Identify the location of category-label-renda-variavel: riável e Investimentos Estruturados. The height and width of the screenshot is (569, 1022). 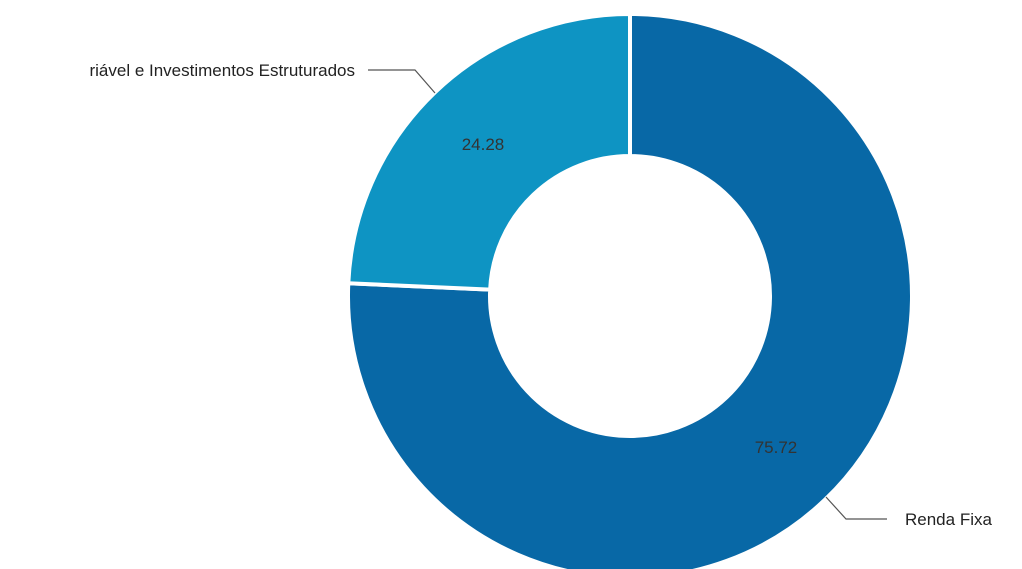
(222, 70).